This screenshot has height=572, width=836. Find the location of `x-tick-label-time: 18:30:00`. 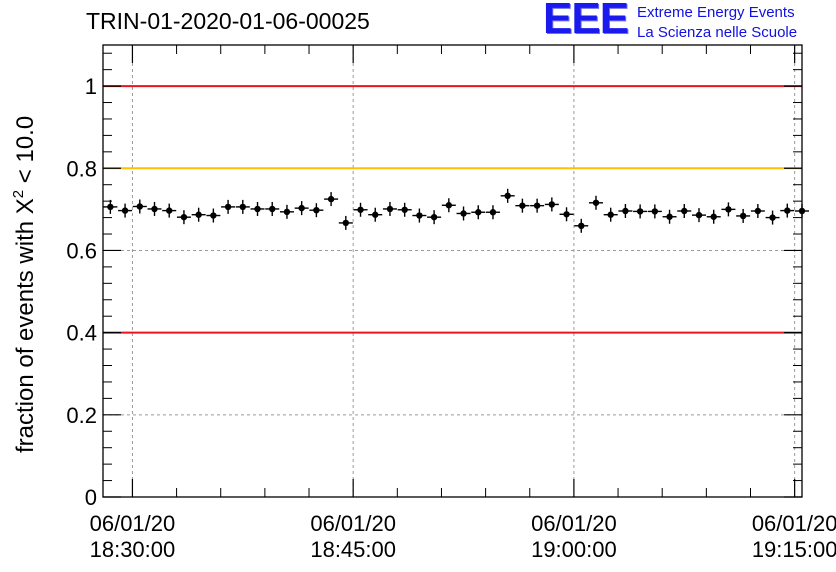

x-tick-label-time: 18:30:00 is located at coordinates (133, 549).